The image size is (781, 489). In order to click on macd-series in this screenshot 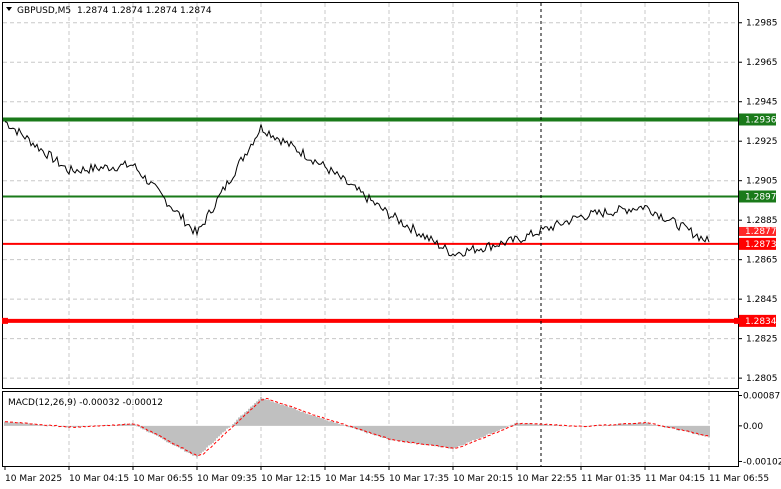, I will do `click(357, 427)`.